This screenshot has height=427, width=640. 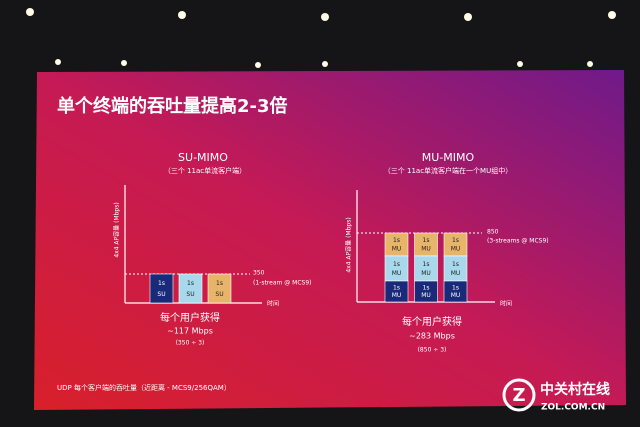 I want to click on watermark-logo, so click(x=519, y=395).